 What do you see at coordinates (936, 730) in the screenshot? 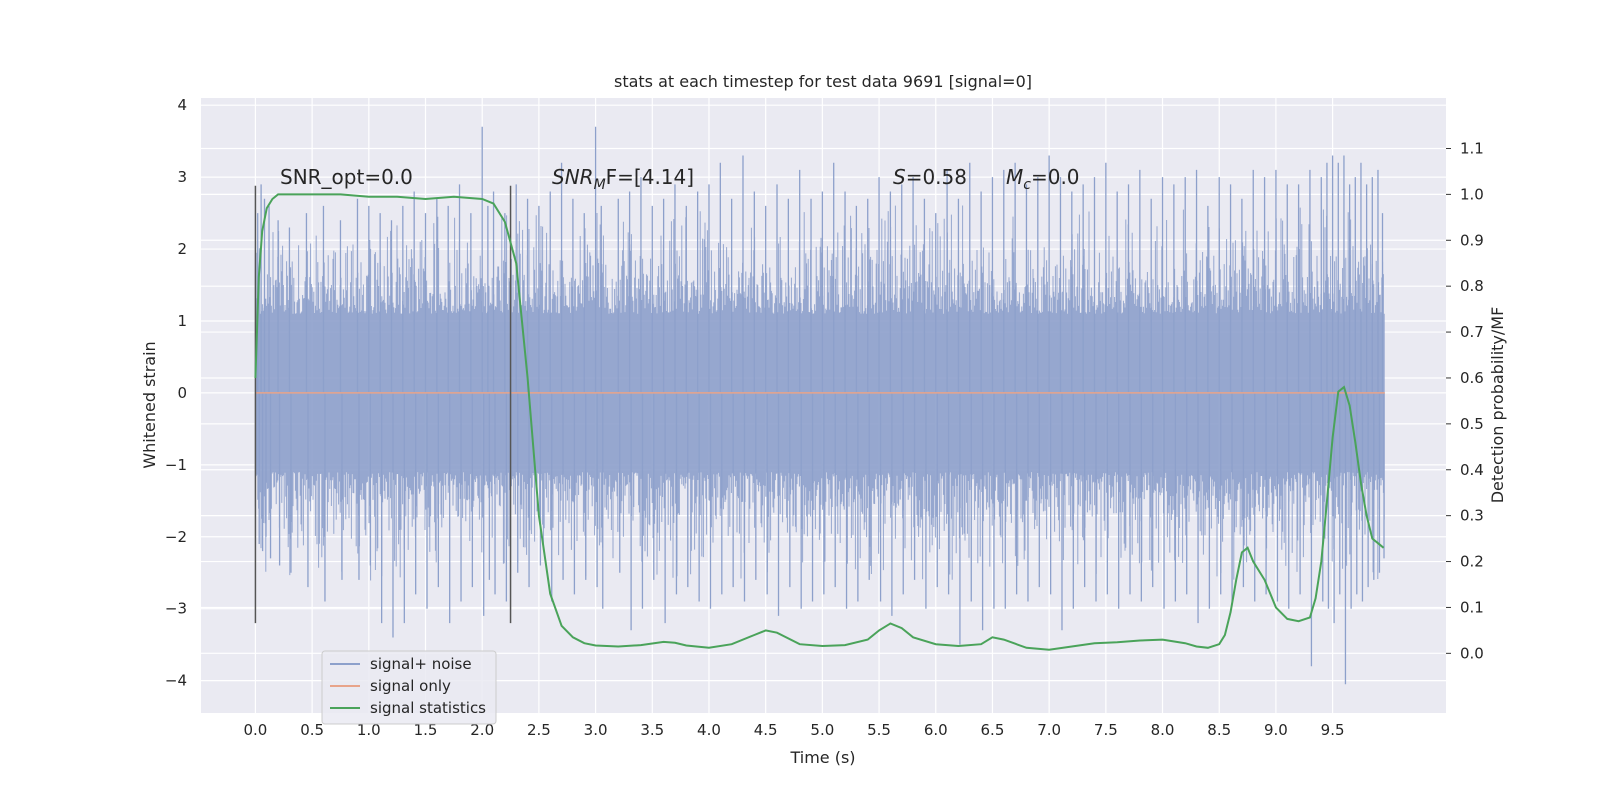
I see `x-tick-label: 6.0` at bounding box center [936, 730].